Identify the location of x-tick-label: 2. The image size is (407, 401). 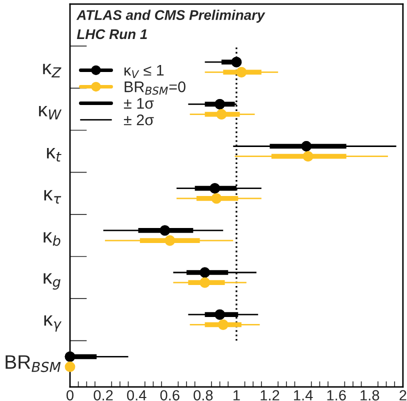
(403, 395).